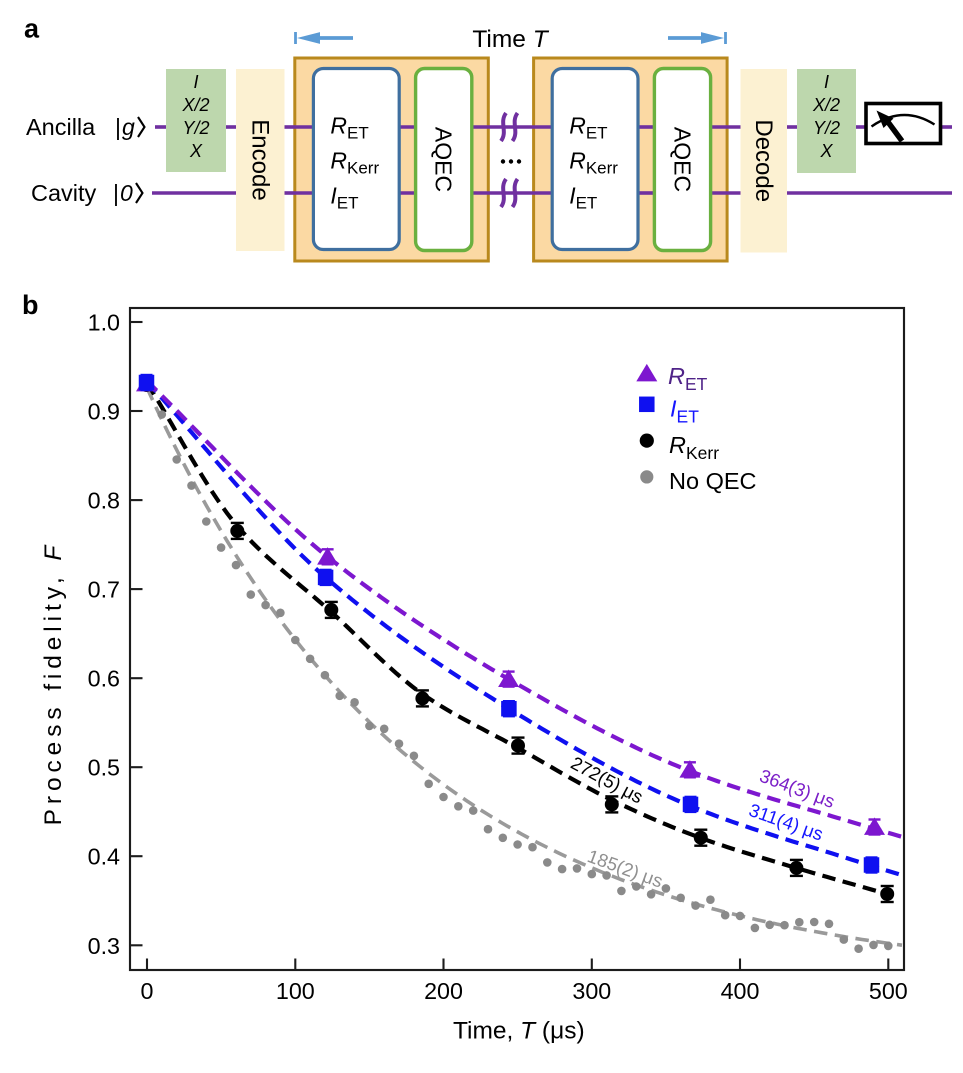  What do you see at coordinates (32, 29) in the screenshot?
I see `svg-text: a` at bounding box center [32, 29].